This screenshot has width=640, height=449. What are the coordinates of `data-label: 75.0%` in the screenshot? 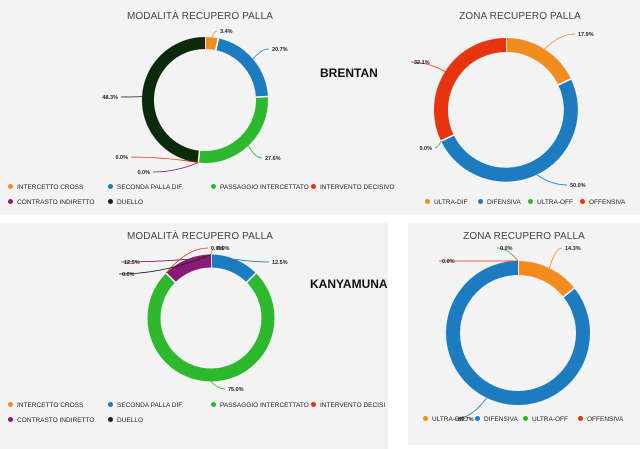 It's located at (236, 390).